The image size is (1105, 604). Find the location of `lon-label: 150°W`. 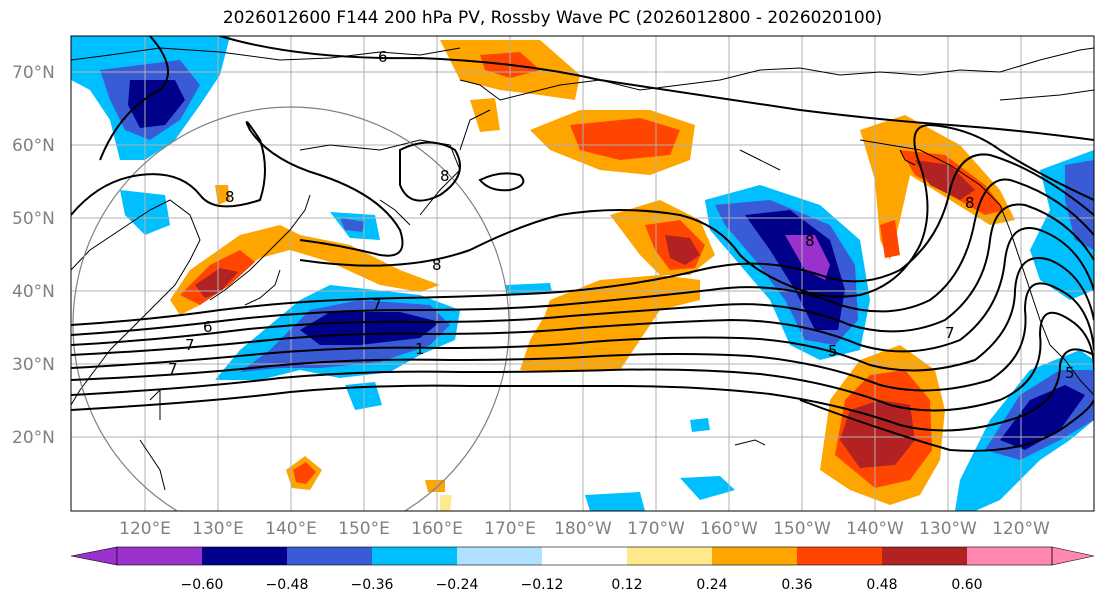

lon-label: 150°W is located at coordinates (802, 529).